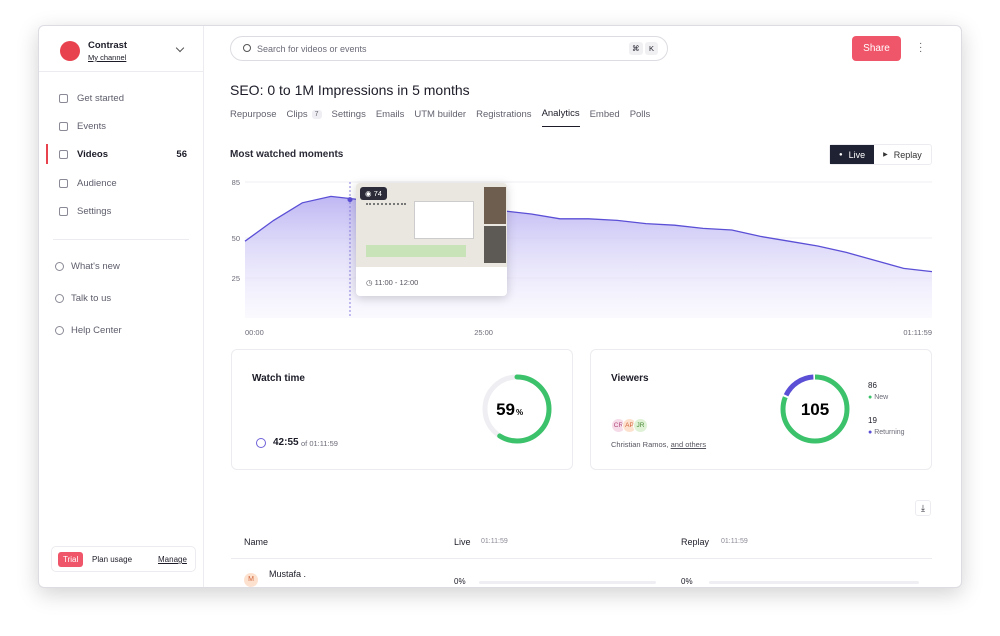  I want to click on views-badge: ◉ 74, so click(373, 193).